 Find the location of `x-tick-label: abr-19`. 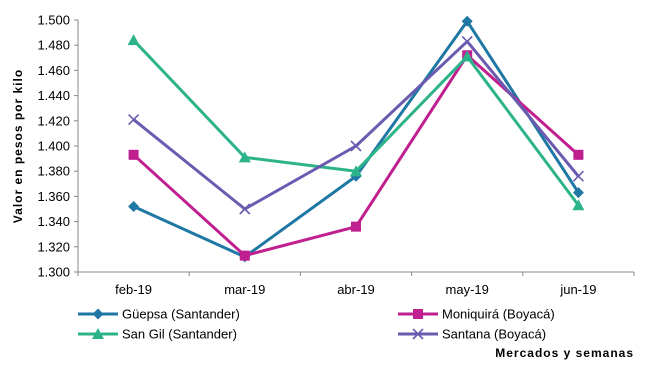

x-tick-label: abr-19 is located at coordinates (356, 289).